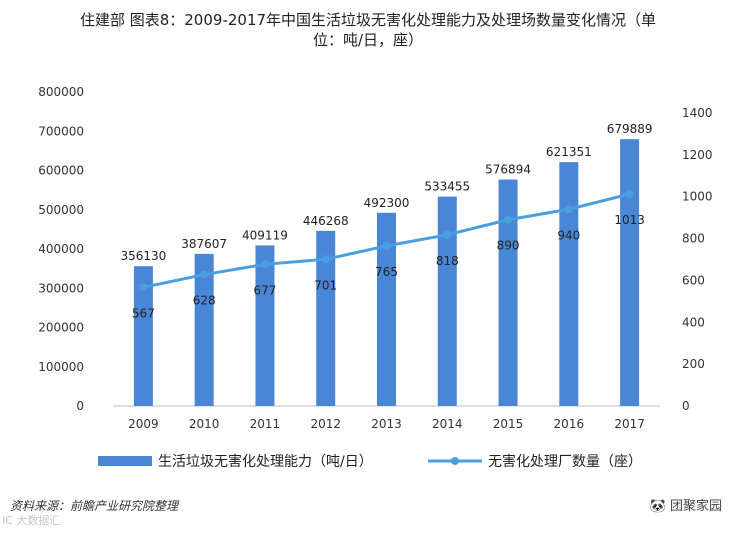 The width and height of the screenshot is (736, 535). What do you see at coordinates (265, 424) in the screenshot?
I see `x-tick-label: 2011` at bounding box center [265, 424].